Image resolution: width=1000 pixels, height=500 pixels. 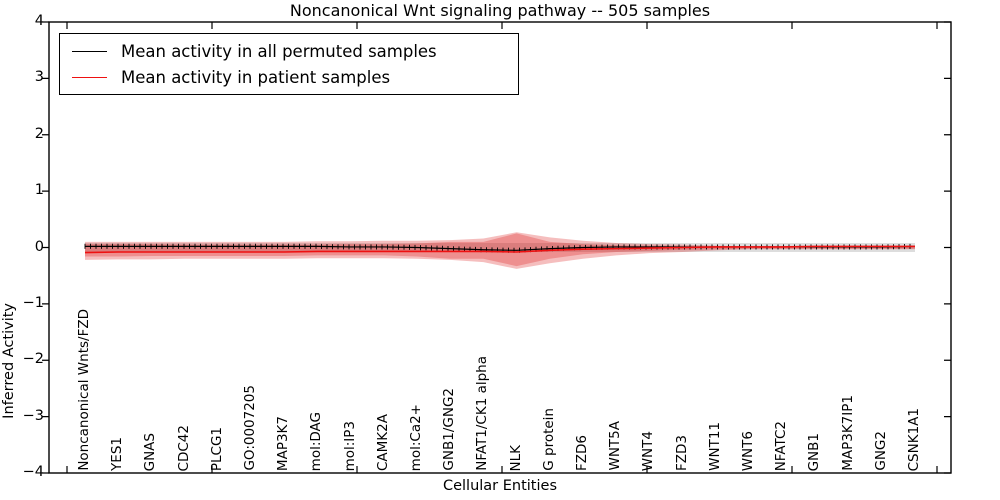 I want to click on x-tick-label: GNB1, so click(x=814, y=451).